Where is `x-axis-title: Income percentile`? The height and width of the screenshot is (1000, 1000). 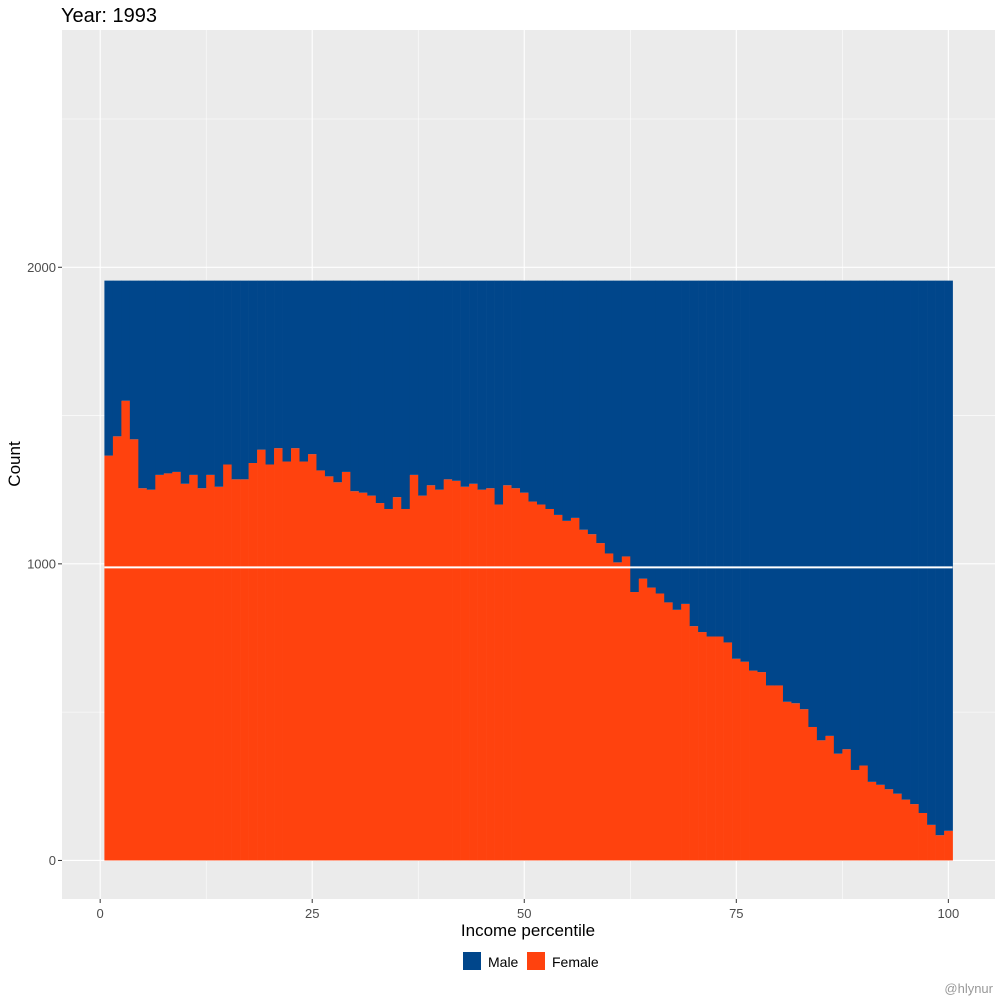
x-axis-title: Income percentile is located at coordinates (528, 930).